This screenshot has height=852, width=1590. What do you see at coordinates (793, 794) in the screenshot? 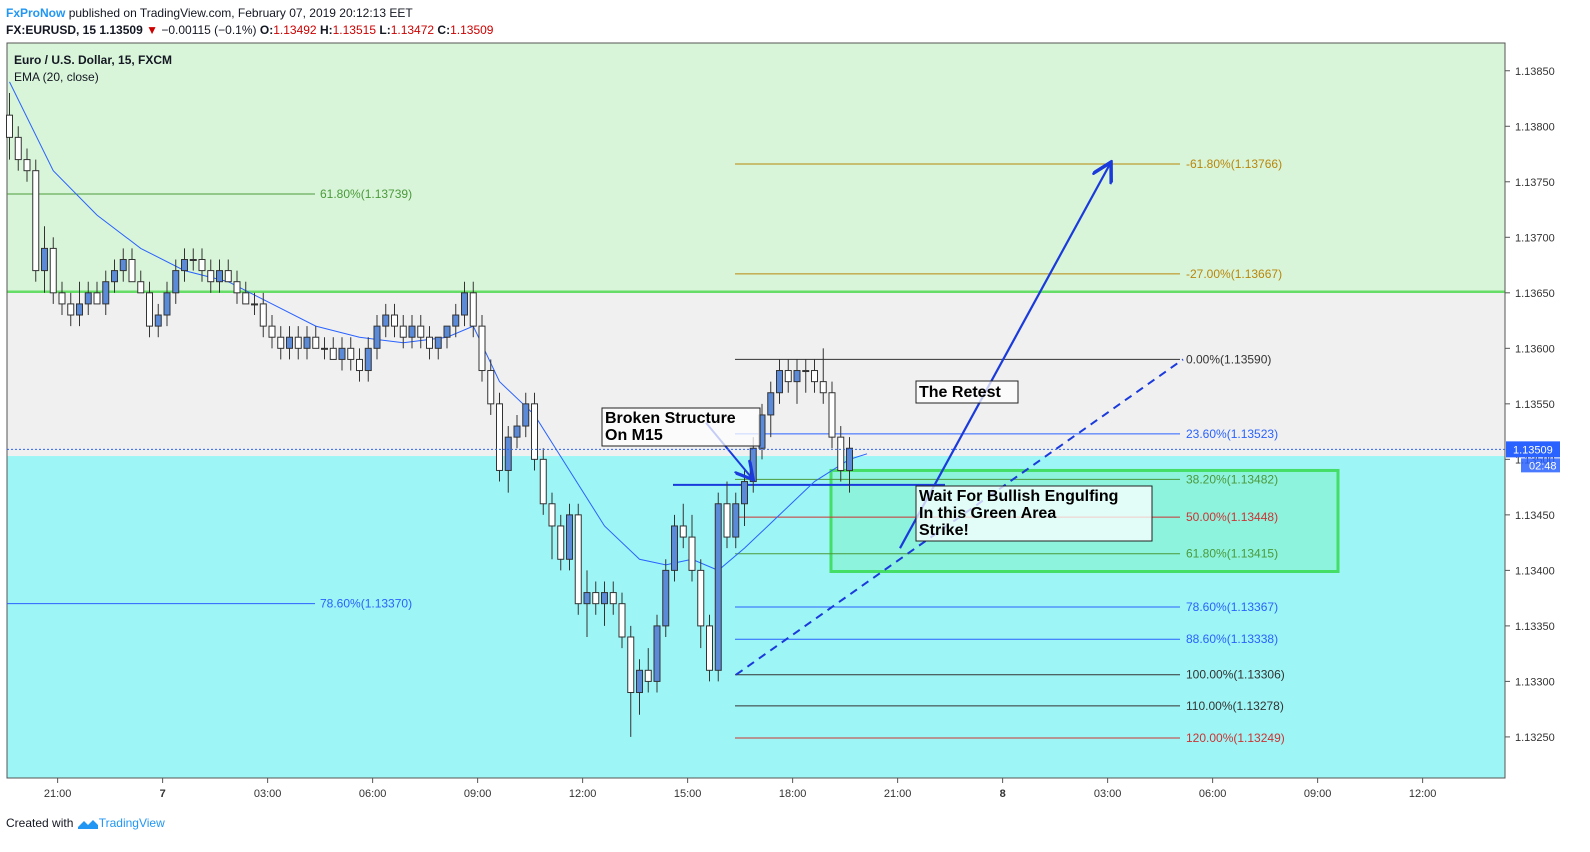
I see `x-tick-label: 18:00` at bounding box center [793, 794].